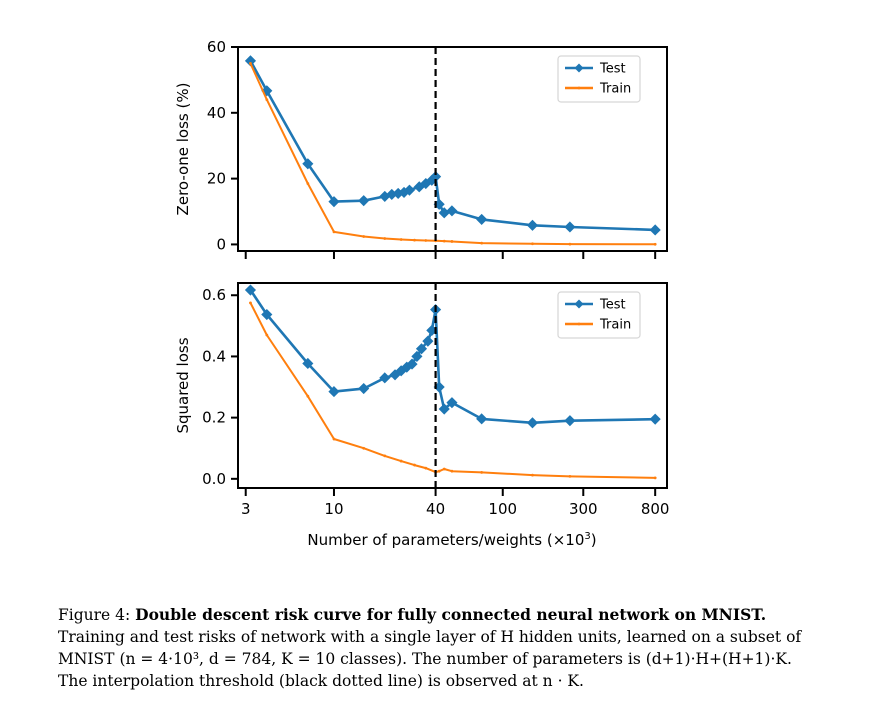 The image size is (870, 712). What do you see at coordinates (221, 244) in the screenshot?
I see `y-tick-label: 0` at bounding box center [221, 244].